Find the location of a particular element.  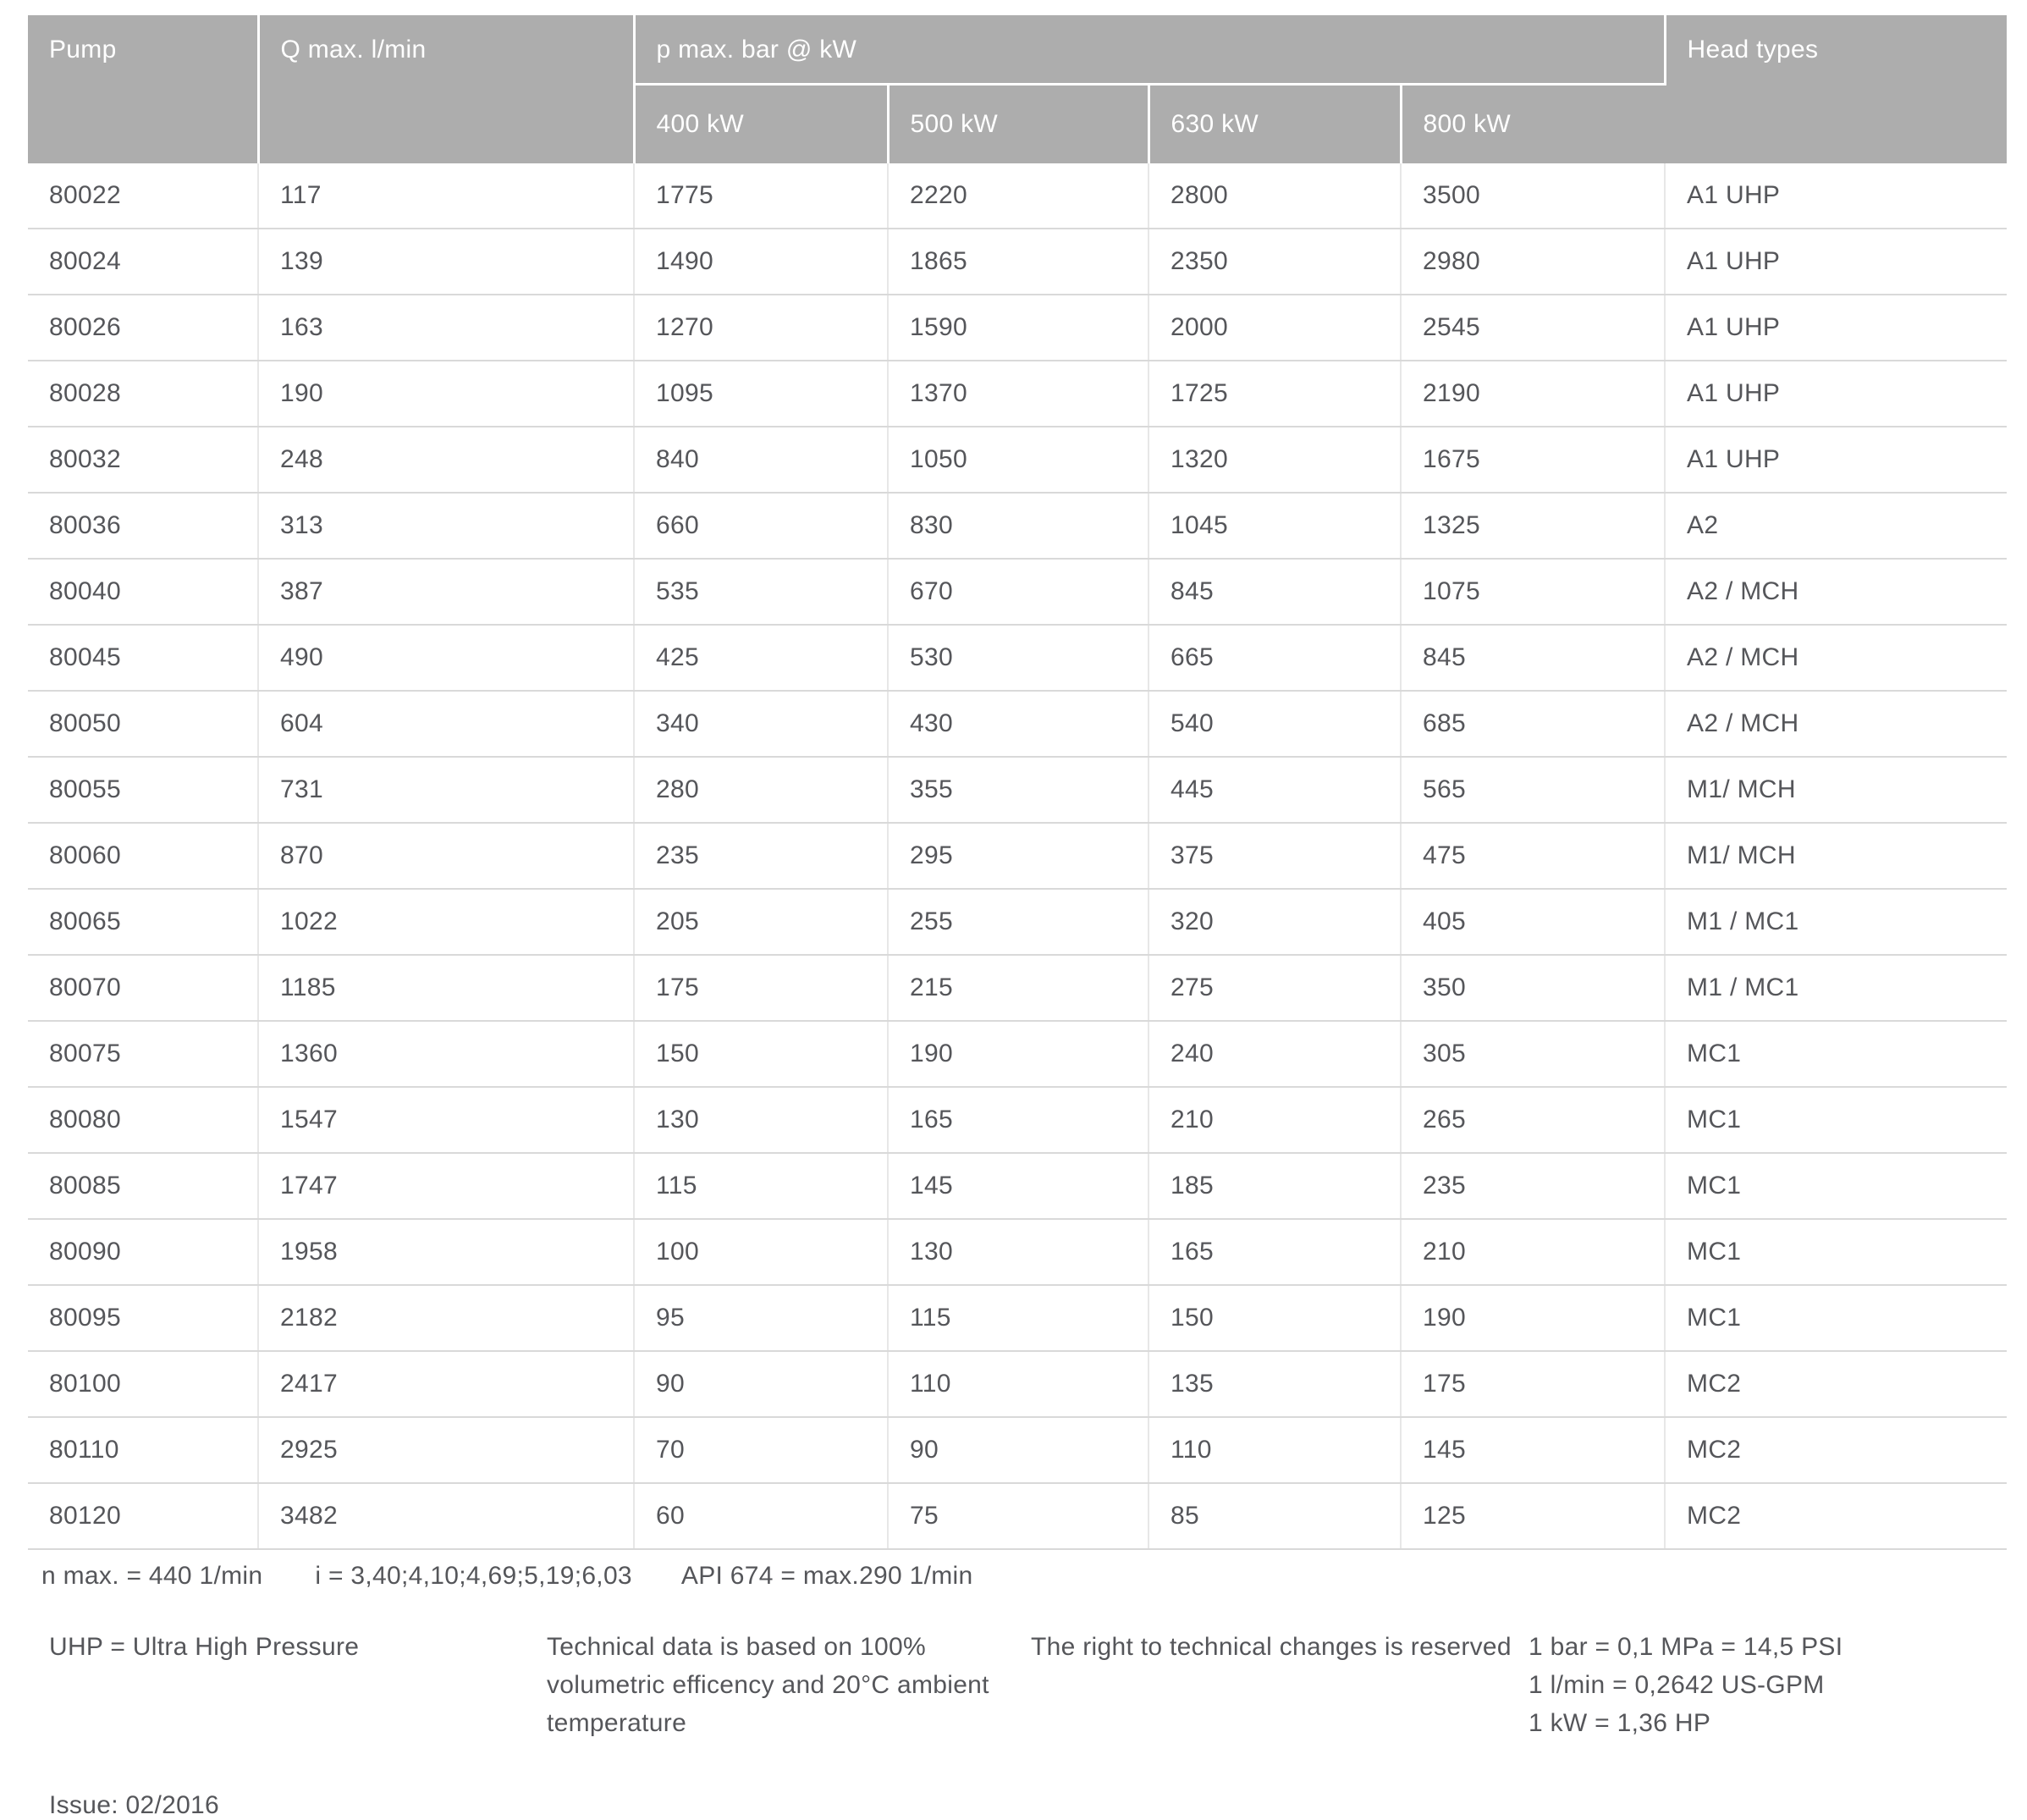

table-row: 80045 490 425 530 665 845 A2 / MCH is located at coordinates (1018, 658).